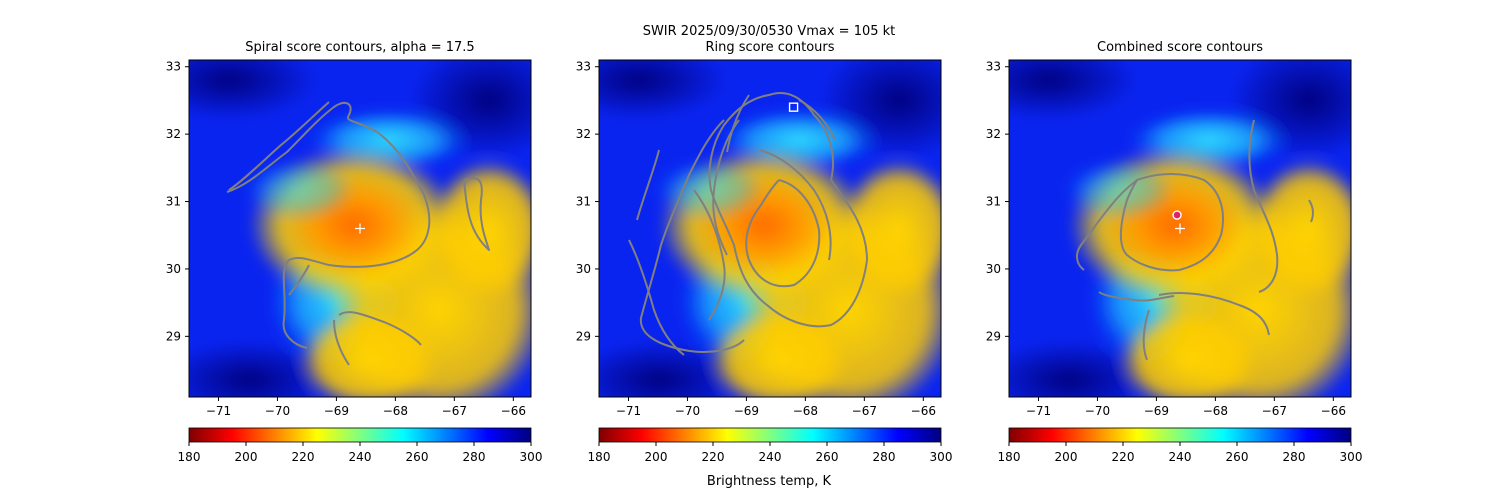 This screenshot has width=1500, height=500. I want to click on panel-title: Ring score contours, so click(769, 47).